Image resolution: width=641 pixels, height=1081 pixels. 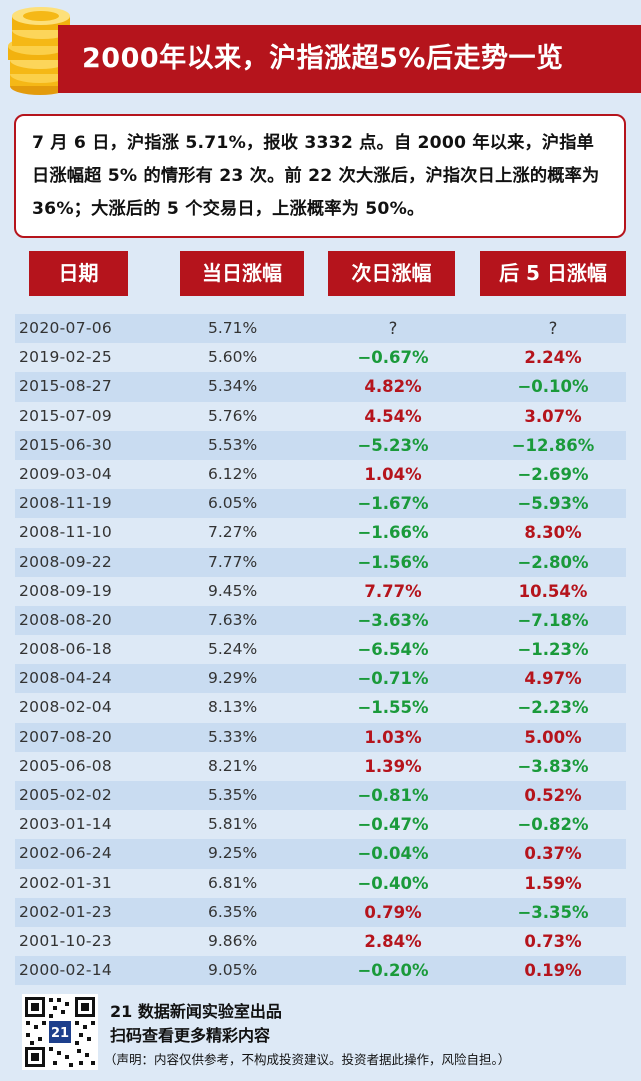 I want to click on next-day-change-cell: −5.23%, so click(x=393, y=445).